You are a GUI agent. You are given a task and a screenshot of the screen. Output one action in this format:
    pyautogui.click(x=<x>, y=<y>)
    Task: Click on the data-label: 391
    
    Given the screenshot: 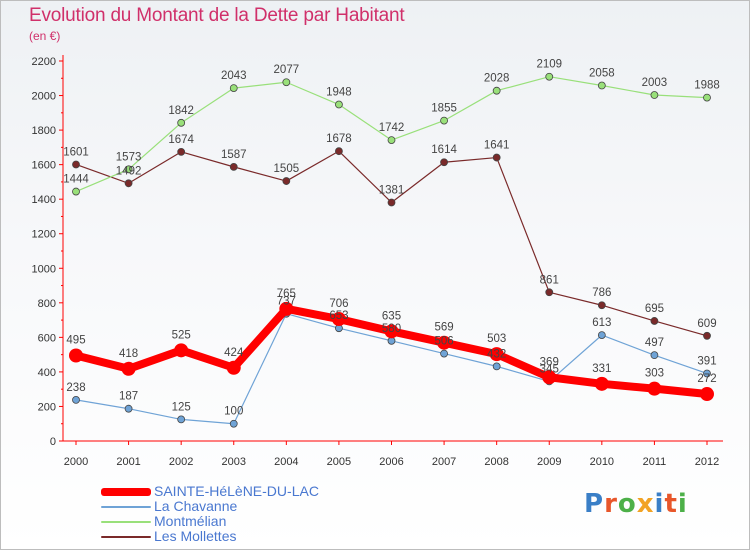 What is the action you would take?
    pyautogui.click(x=706, y=361)
    